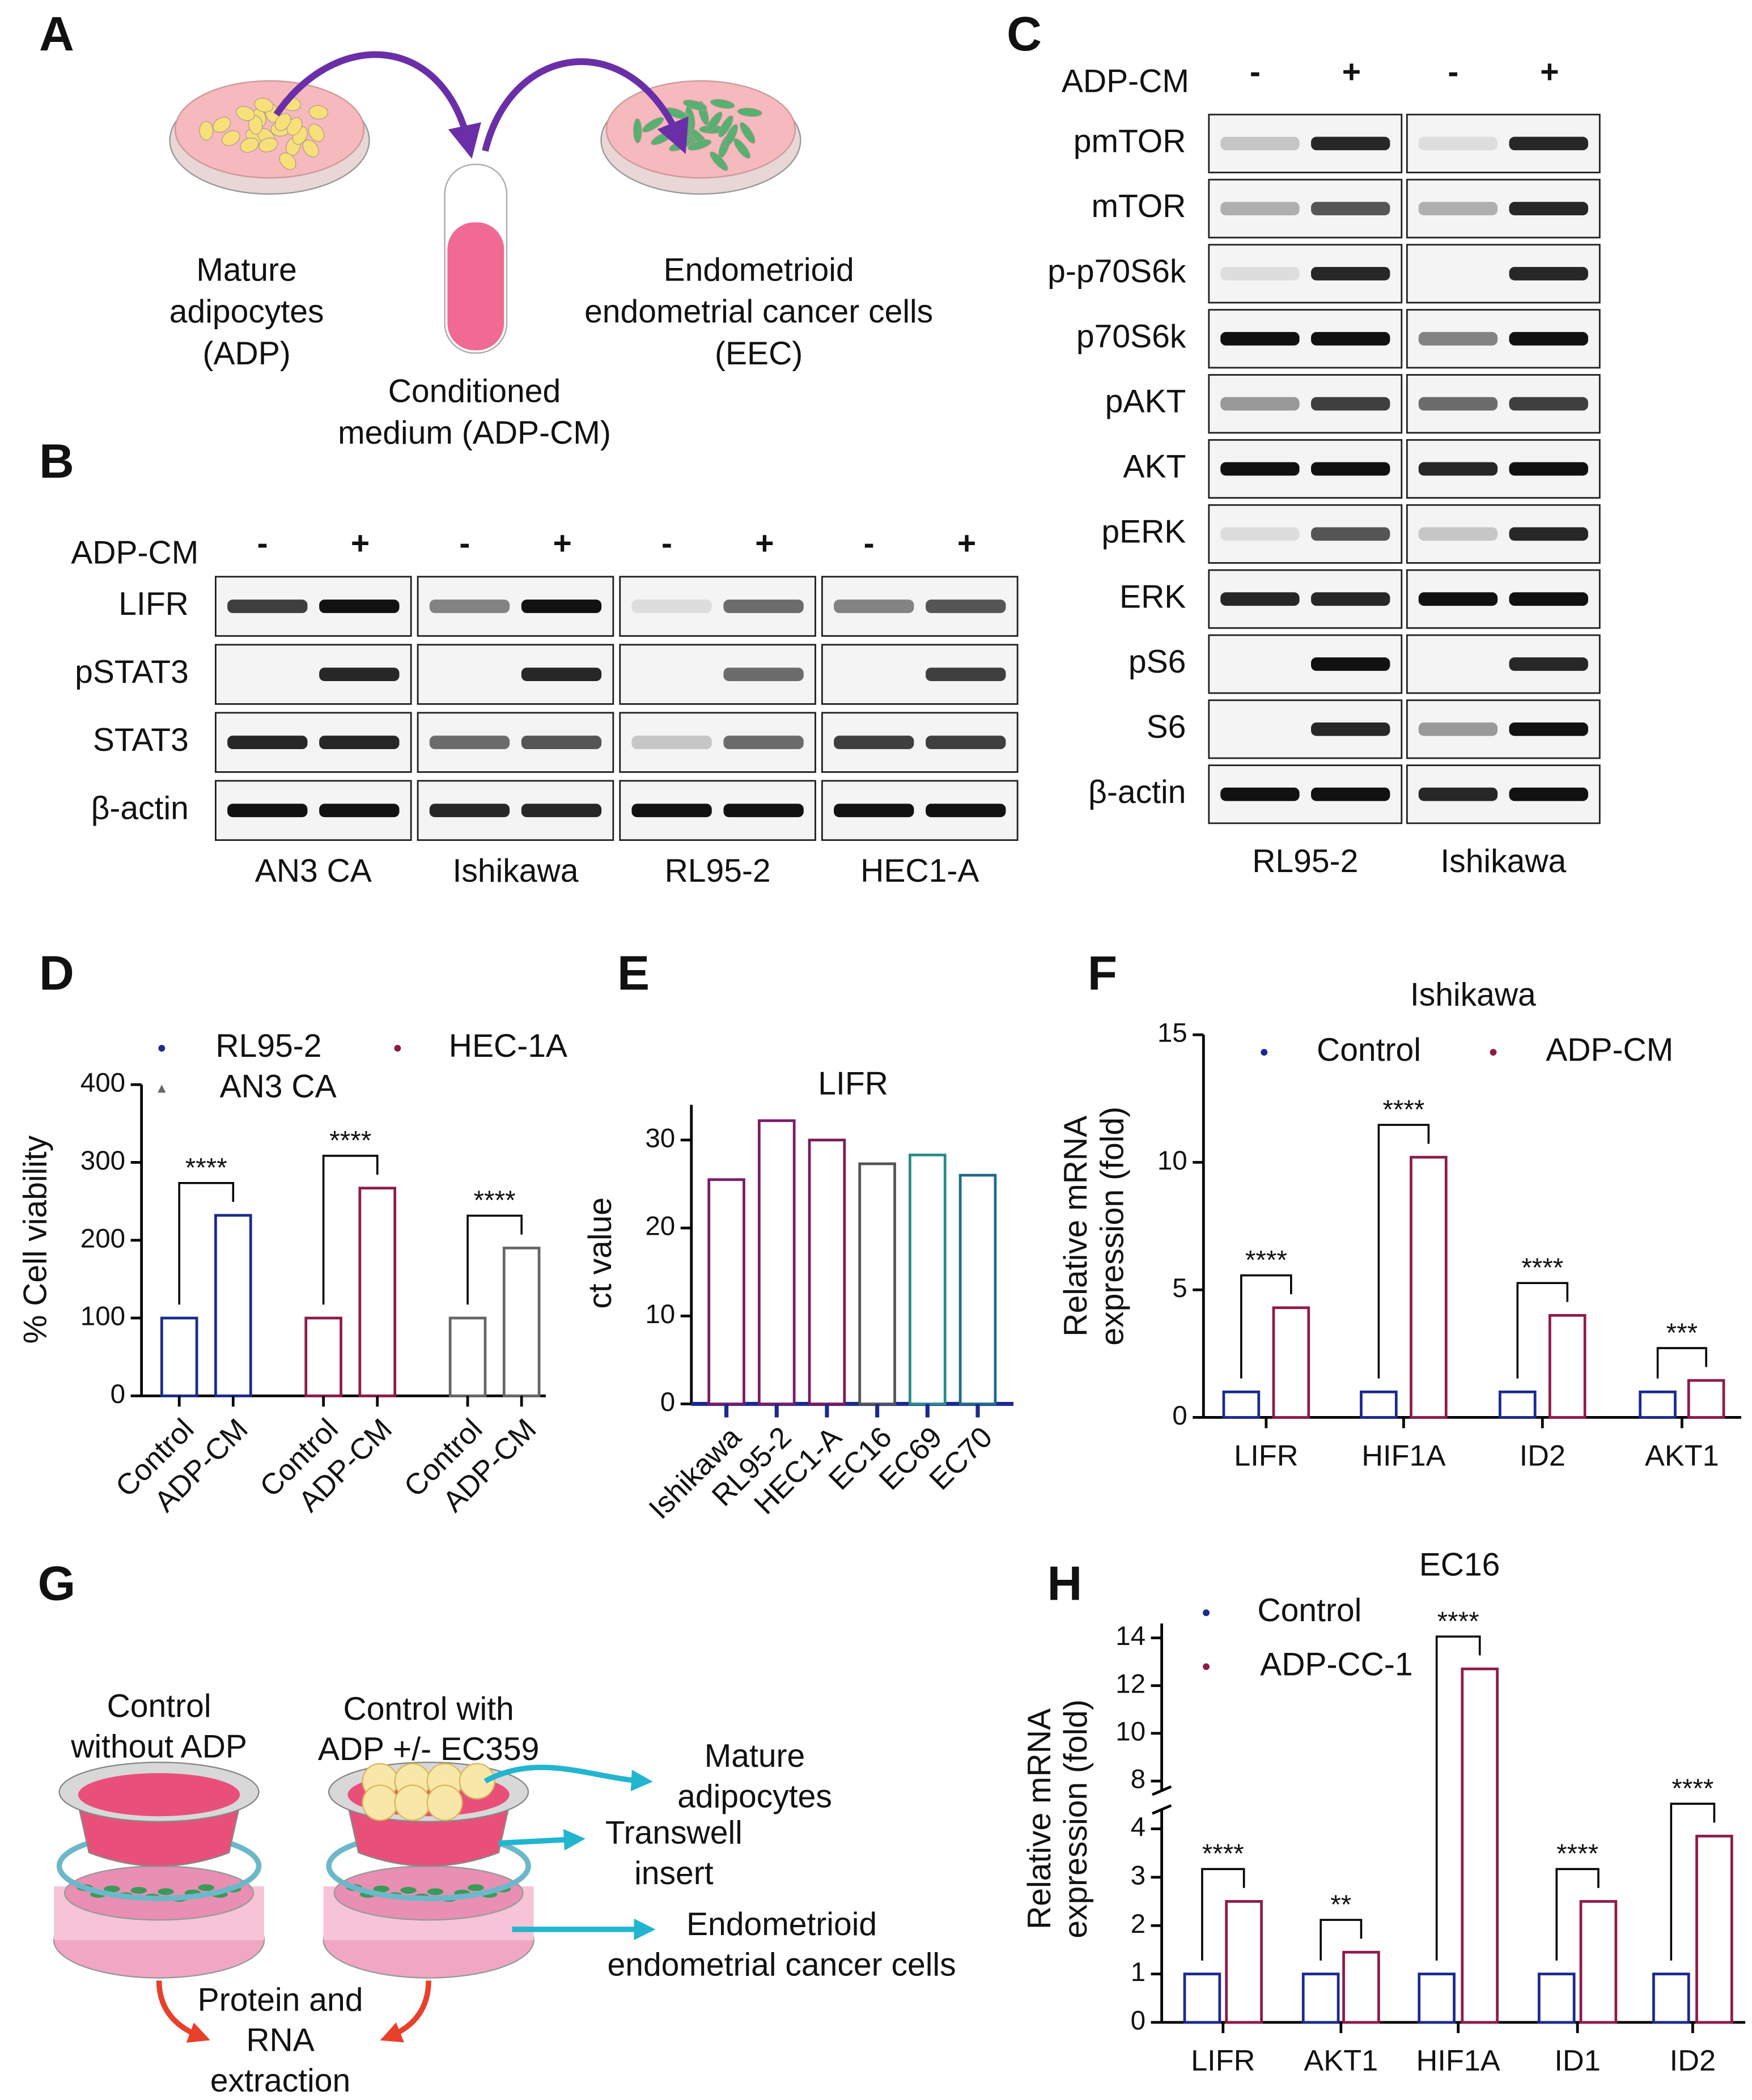 This screenshot has height=2100, width=1752. I want to click on row-label: LIFR, so click(153, 604).